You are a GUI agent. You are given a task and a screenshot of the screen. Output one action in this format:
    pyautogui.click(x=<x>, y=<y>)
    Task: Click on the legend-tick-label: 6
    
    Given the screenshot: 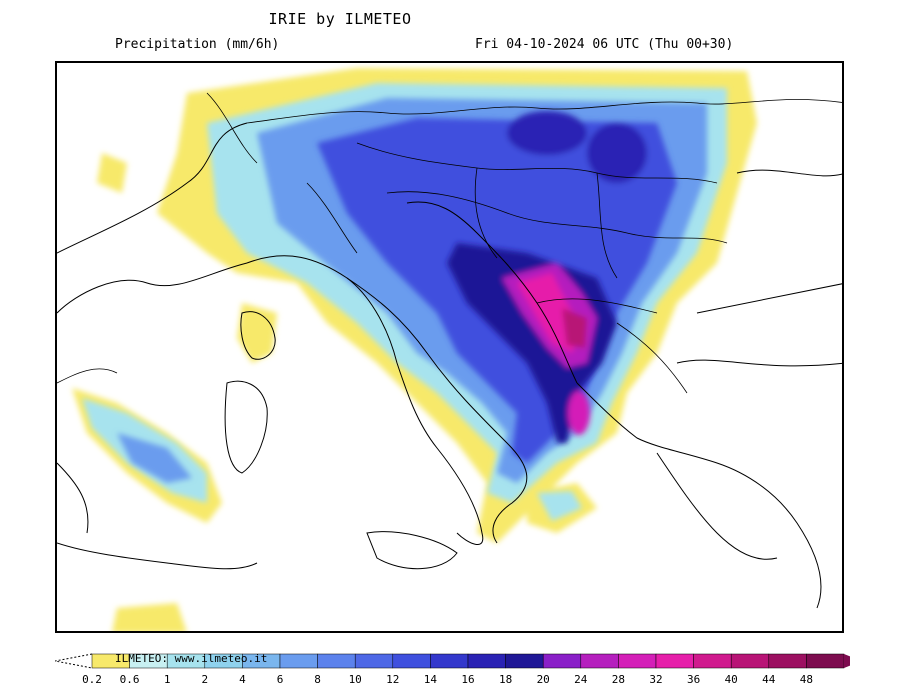 What is the action you would take?
    pyautogui.click(x=280, y=679)
    